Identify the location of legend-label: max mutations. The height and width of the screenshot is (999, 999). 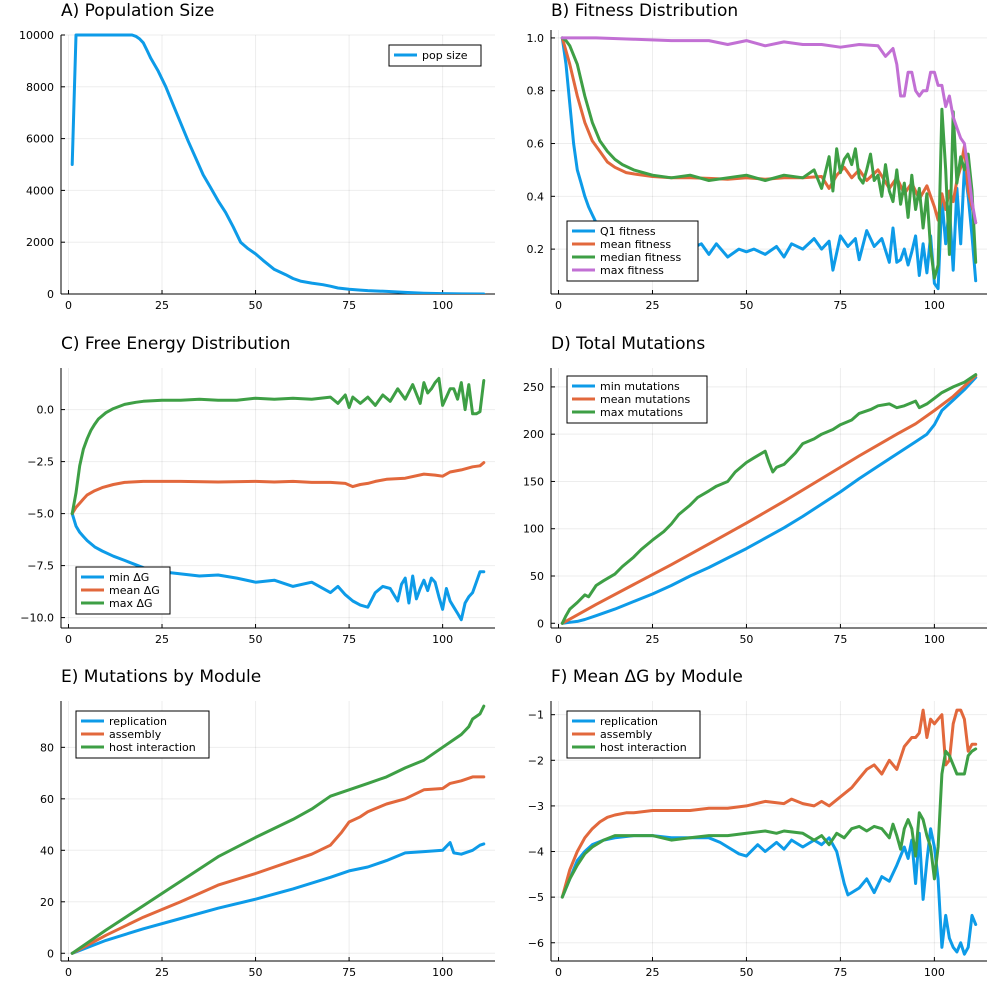
(641, 412).